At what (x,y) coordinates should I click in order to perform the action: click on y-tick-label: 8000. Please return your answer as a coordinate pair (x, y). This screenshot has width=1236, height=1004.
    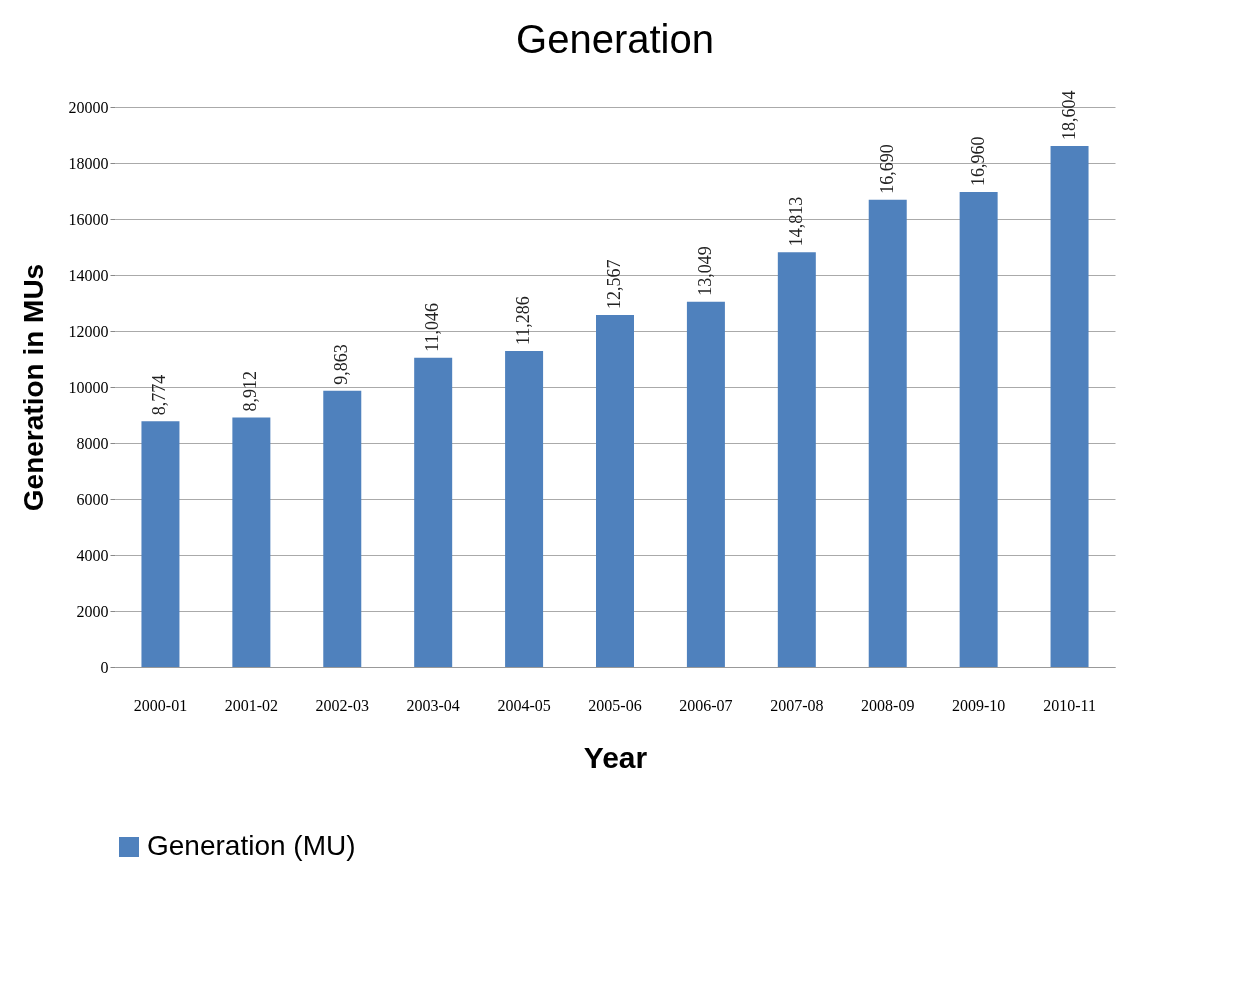
    Looking at the image, I should click on (92, 443).